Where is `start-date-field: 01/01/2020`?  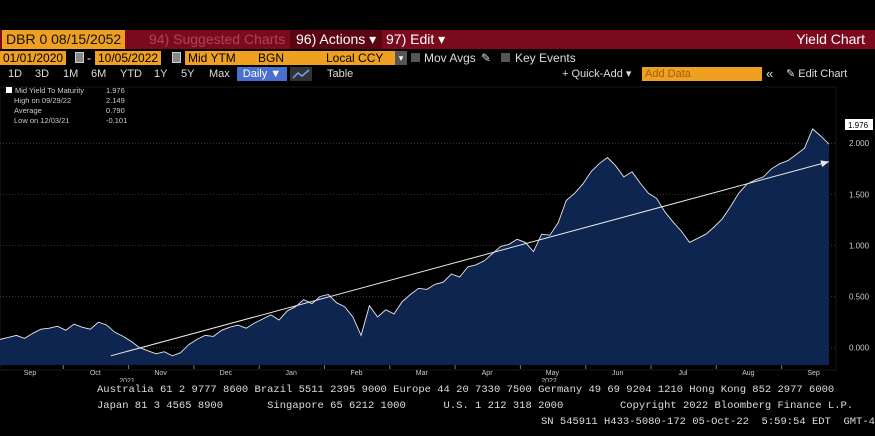 start-date-field: 01/01/2020 is located at coordinates (33, 58).